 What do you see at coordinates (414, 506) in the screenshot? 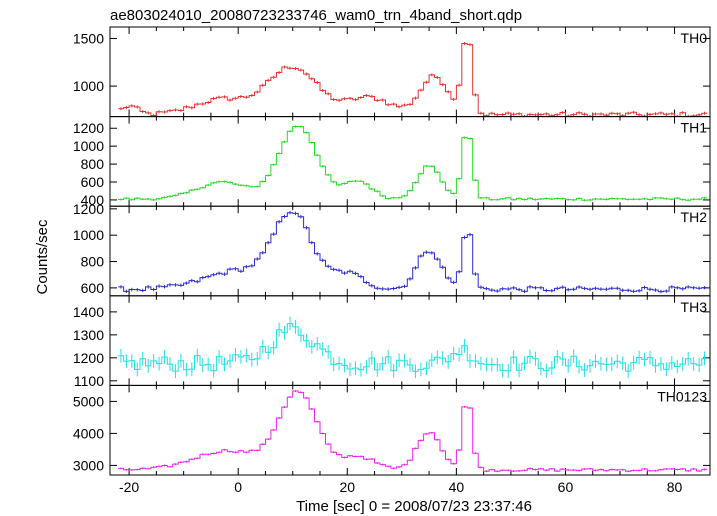
I see `x-axis-label: Time [sec] 0 = 2008/07/23 23:37:46` at bounding box center [414, 506].